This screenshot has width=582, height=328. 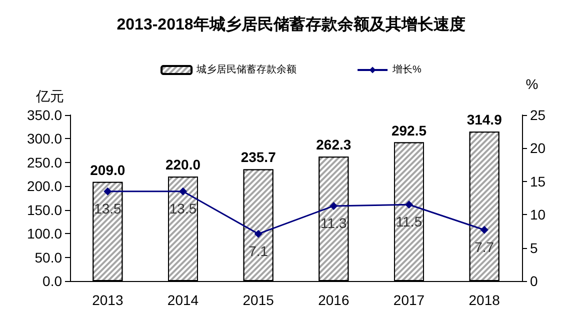 What do you see at coordinates (291, 24) in the screenshot?
I see `chart-title: 2013-2018年城乡居民储蓄存款余额及其增长速度` at bounding box center [291, 24].